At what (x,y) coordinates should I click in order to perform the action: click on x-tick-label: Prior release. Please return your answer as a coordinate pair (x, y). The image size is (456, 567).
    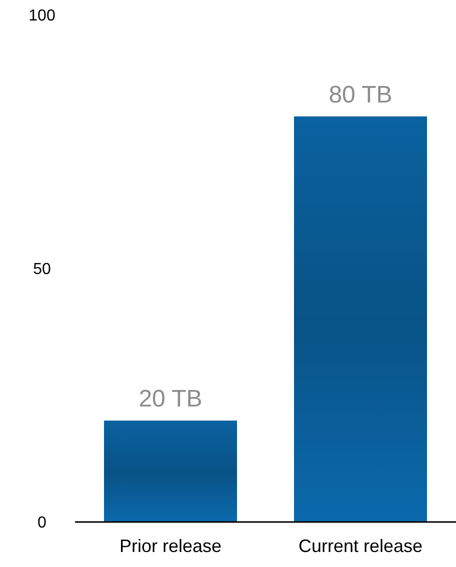
    Looking at the image, I should click on (170, 546).